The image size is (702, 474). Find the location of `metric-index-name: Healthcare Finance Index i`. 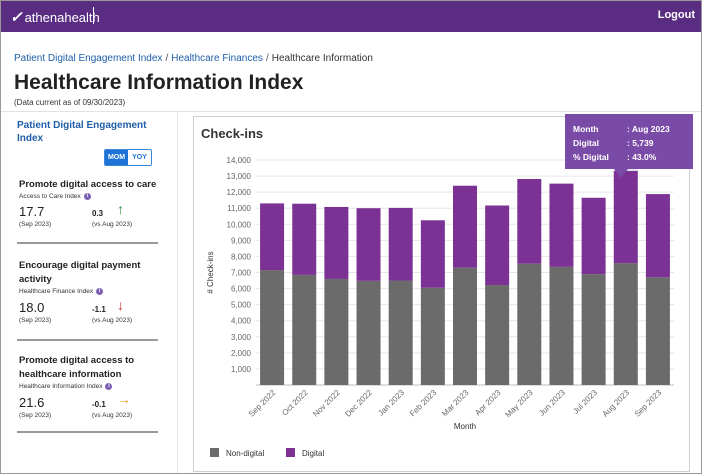

metric-index-name: Healthcare Finance Index i is located at coordinates (89, 291).